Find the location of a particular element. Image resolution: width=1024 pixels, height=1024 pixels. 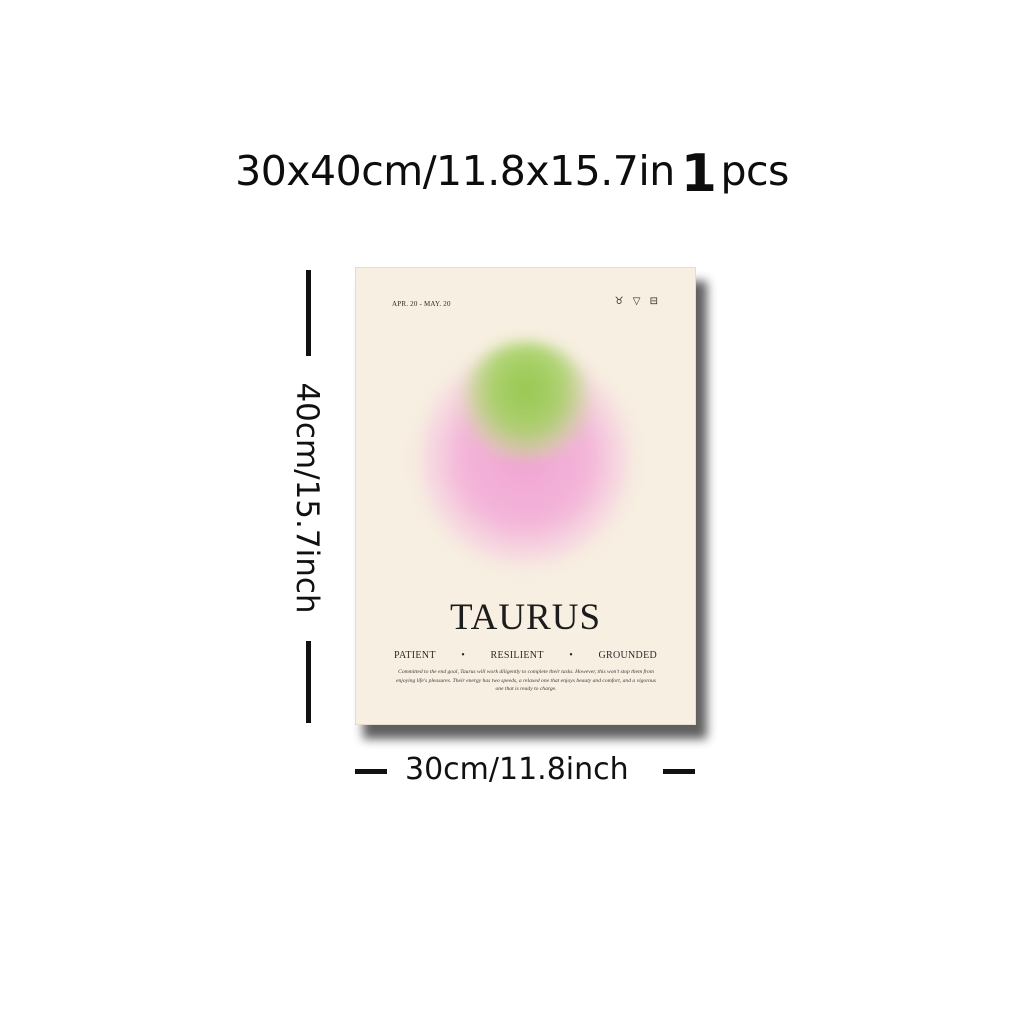

quantity-unit: pcs is located at coordinates (754, 171).